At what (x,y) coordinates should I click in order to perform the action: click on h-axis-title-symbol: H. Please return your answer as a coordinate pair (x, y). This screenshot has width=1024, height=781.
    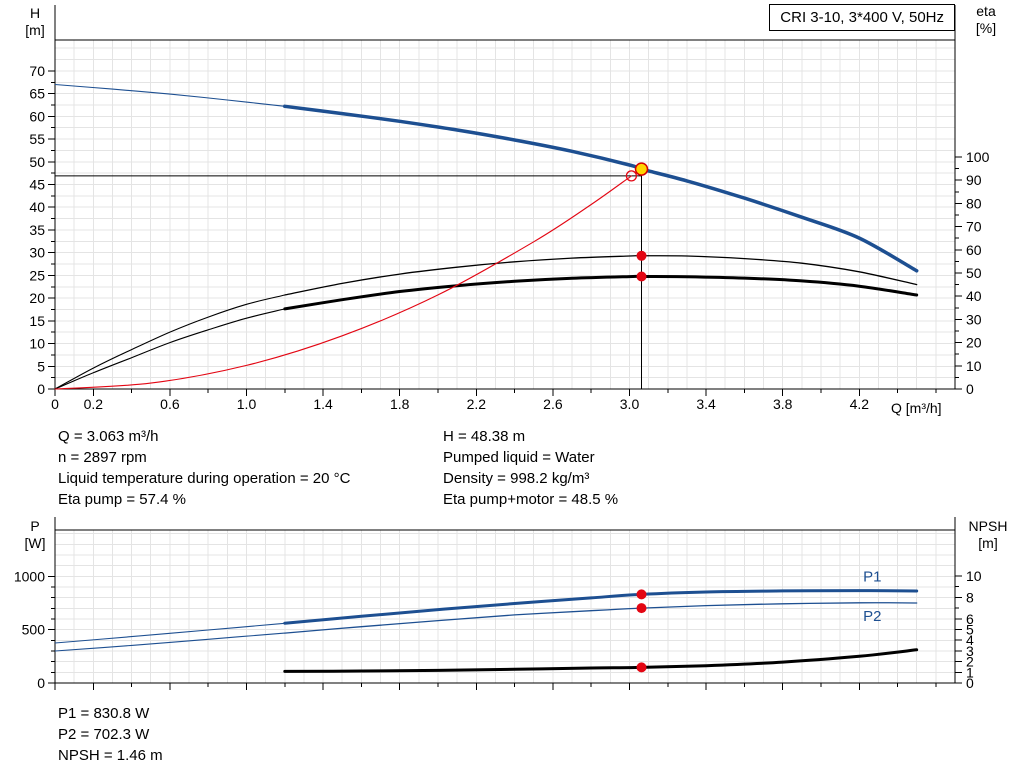
    Looking at the image, I should click on (35, 13).